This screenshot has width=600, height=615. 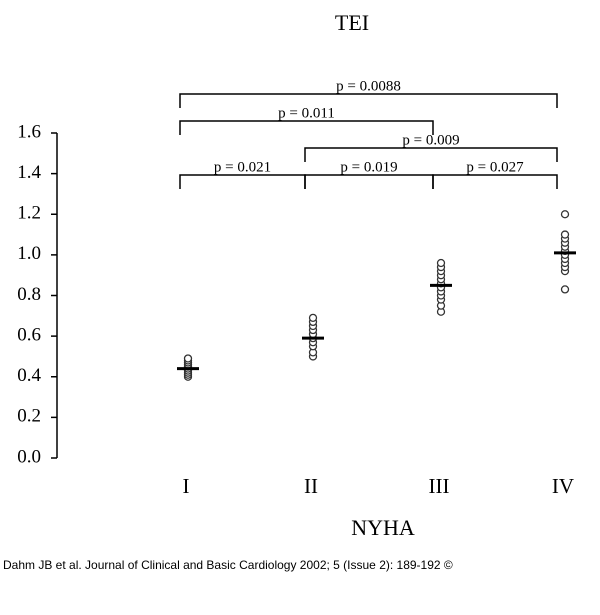 What do you see at coordinates (495, 167) in the screenshot?
I see `p-value-label: p = 0.027` at bounding box center [495, 167].